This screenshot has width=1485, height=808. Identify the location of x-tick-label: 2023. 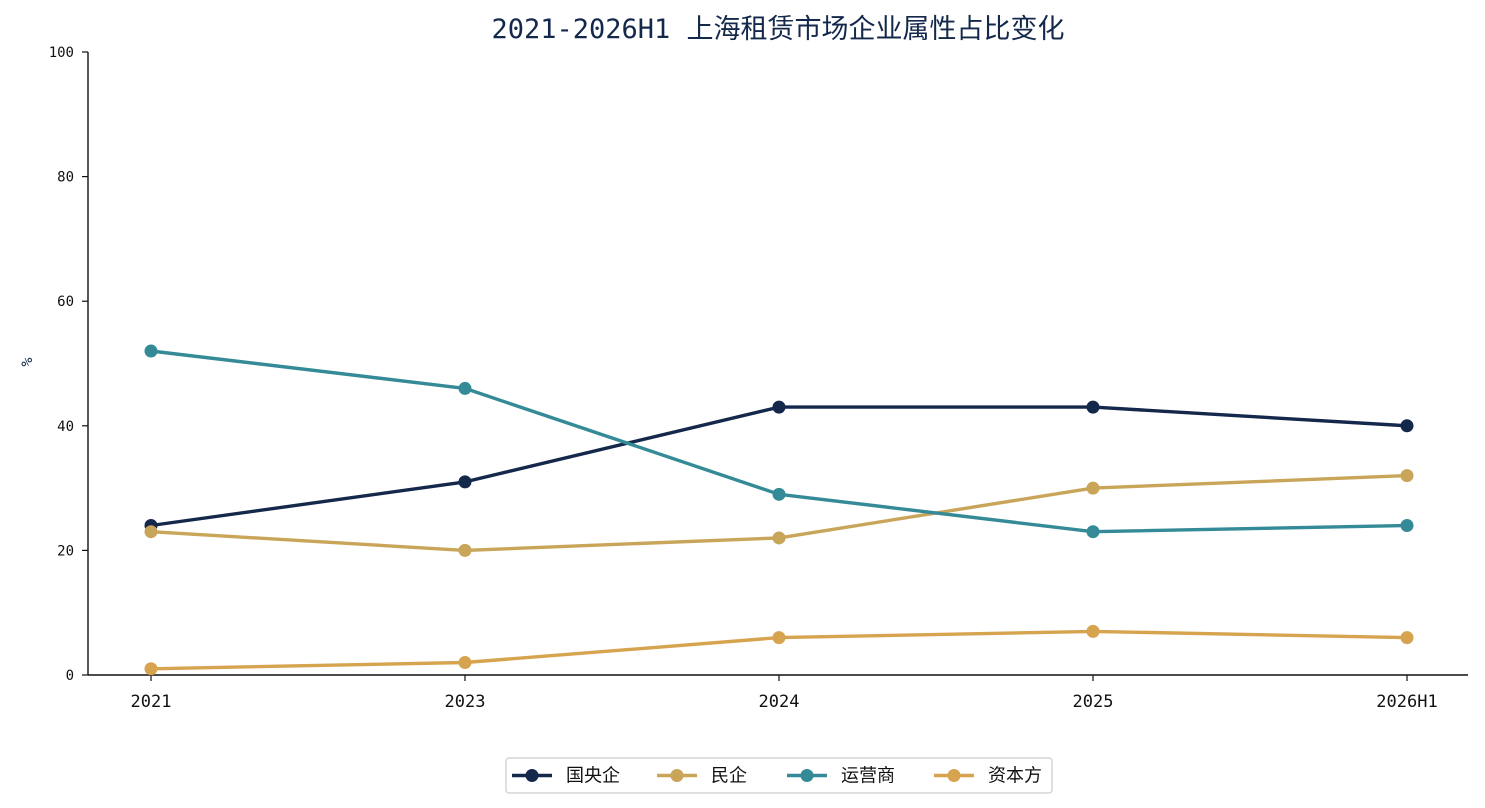
(465, 702).